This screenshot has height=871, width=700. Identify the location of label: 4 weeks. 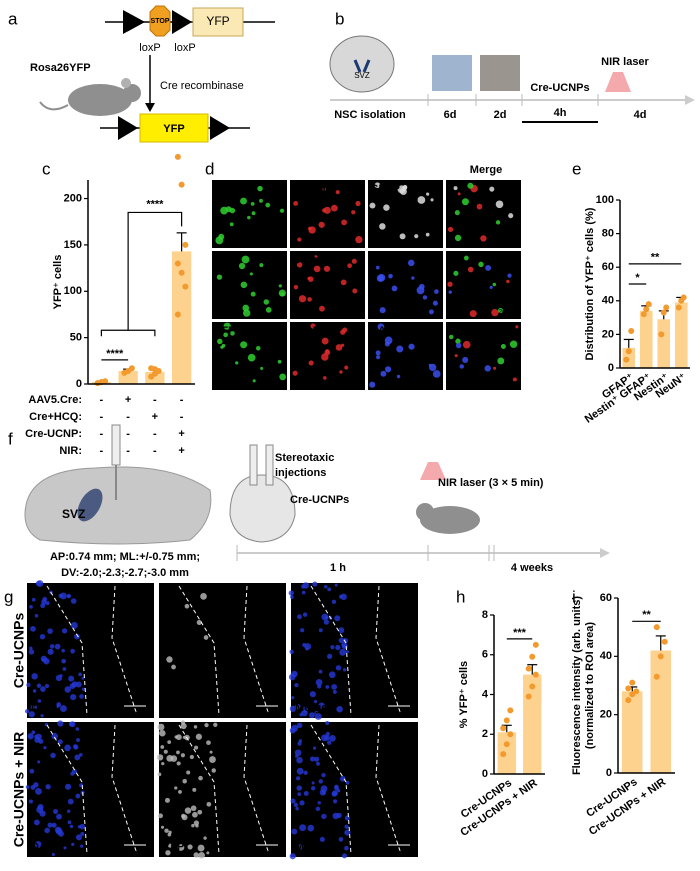
(532, 568).